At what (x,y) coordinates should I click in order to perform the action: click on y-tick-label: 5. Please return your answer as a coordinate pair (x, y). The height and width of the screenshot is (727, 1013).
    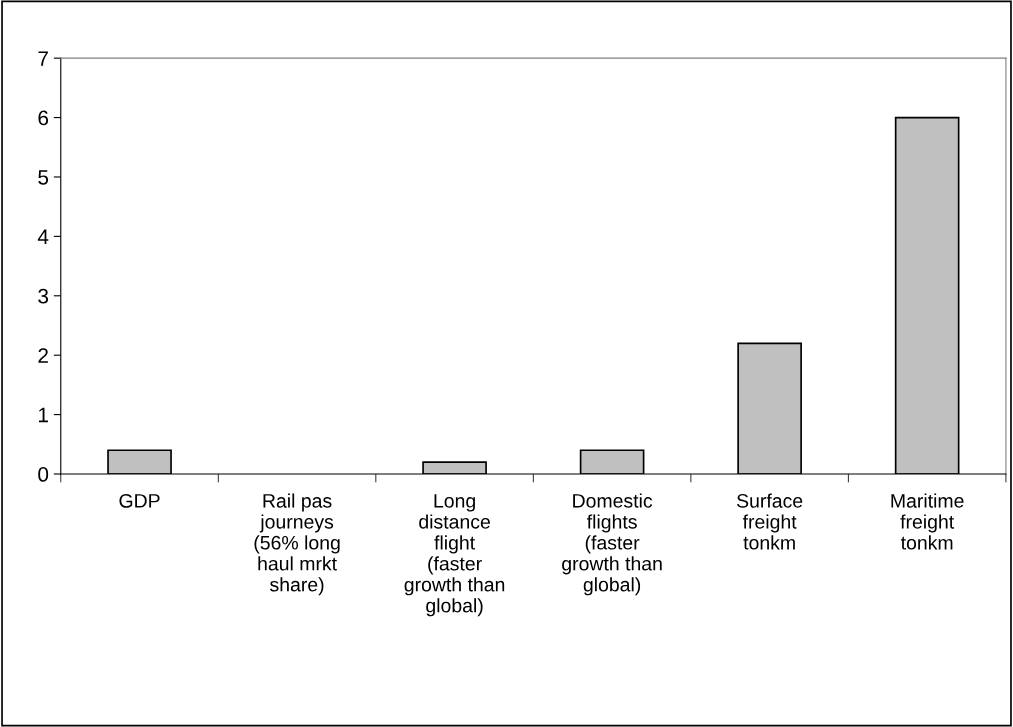
    Looking at the image, I should click on (43, 177).